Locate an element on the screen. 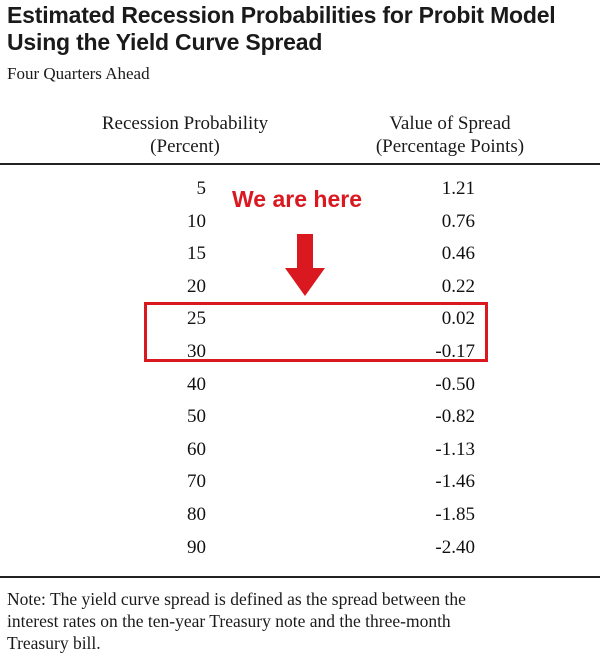 This screenshot has width=600, height=662. probability-cell: 15 is located at coordinates (196, 254).